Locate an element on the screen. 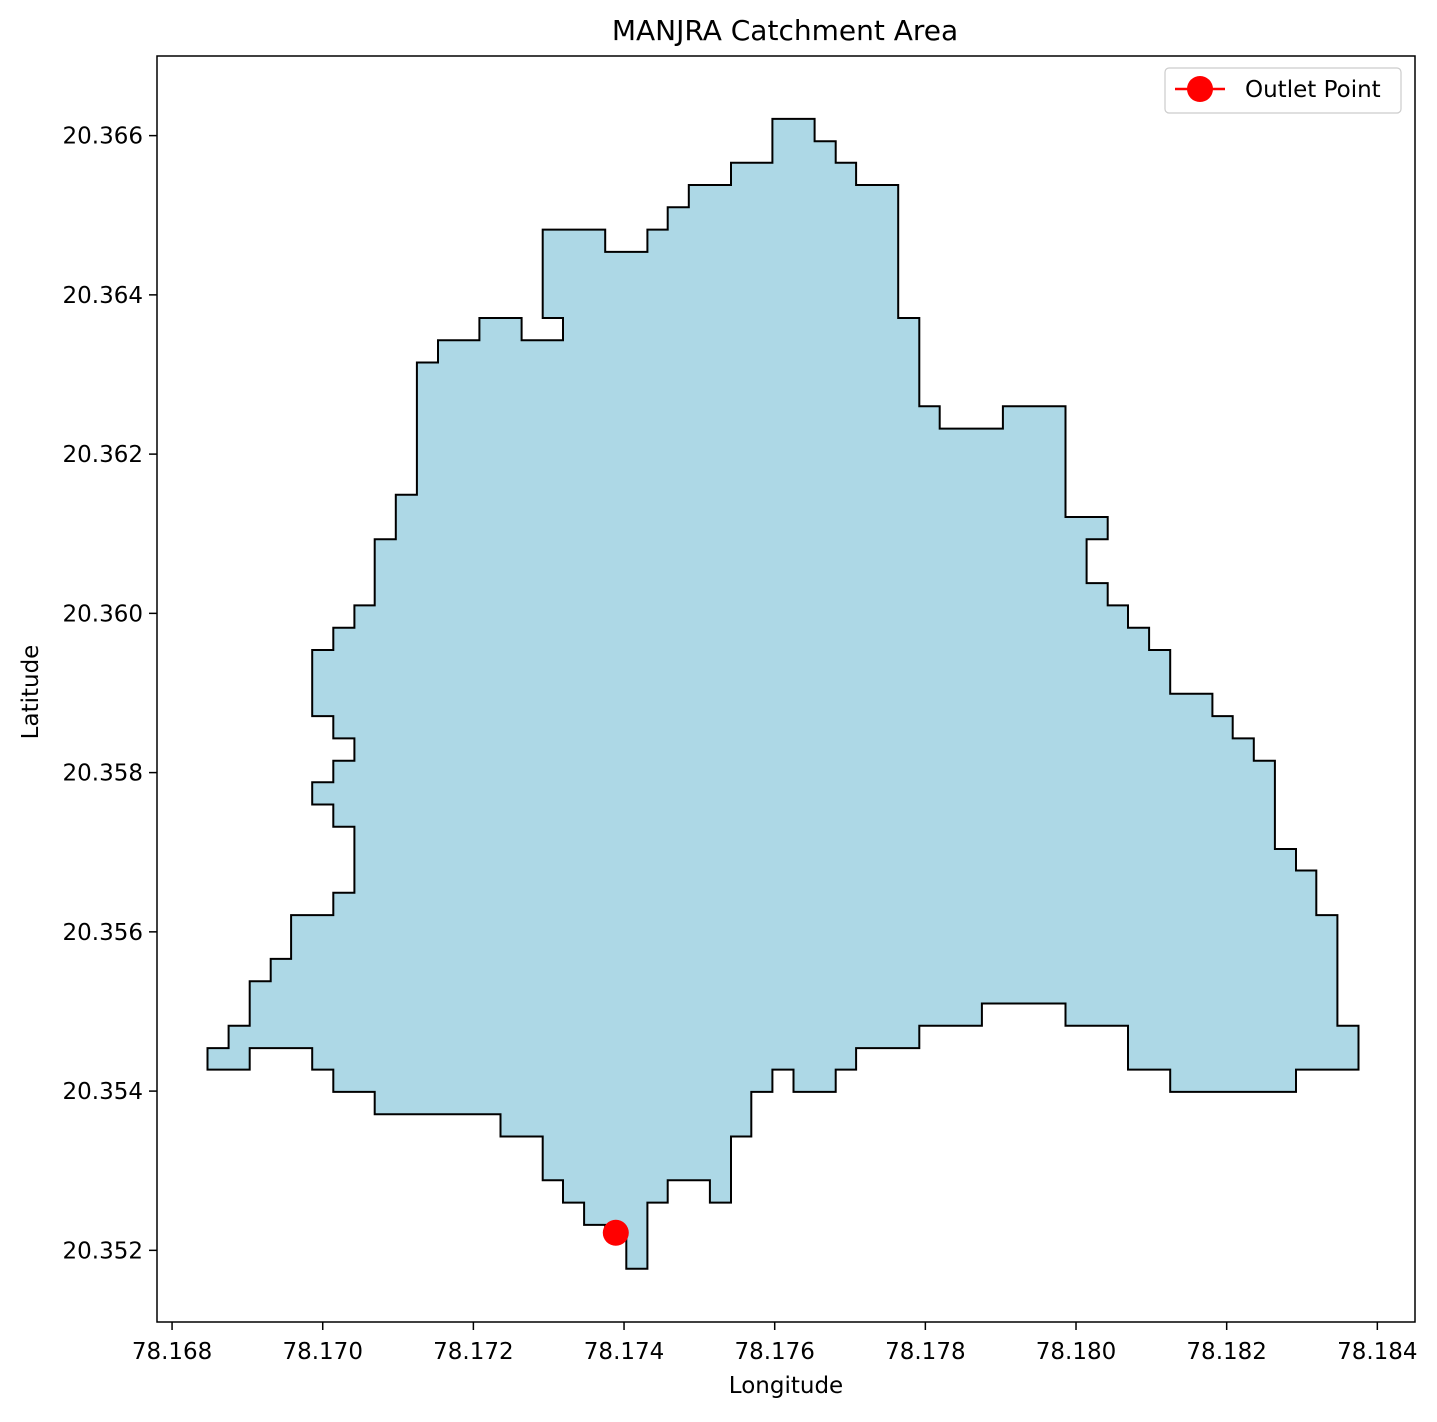 This screenshot has width=1437, height=1422. y-tick-label: 20.364 is located at coordinates (103, 296).